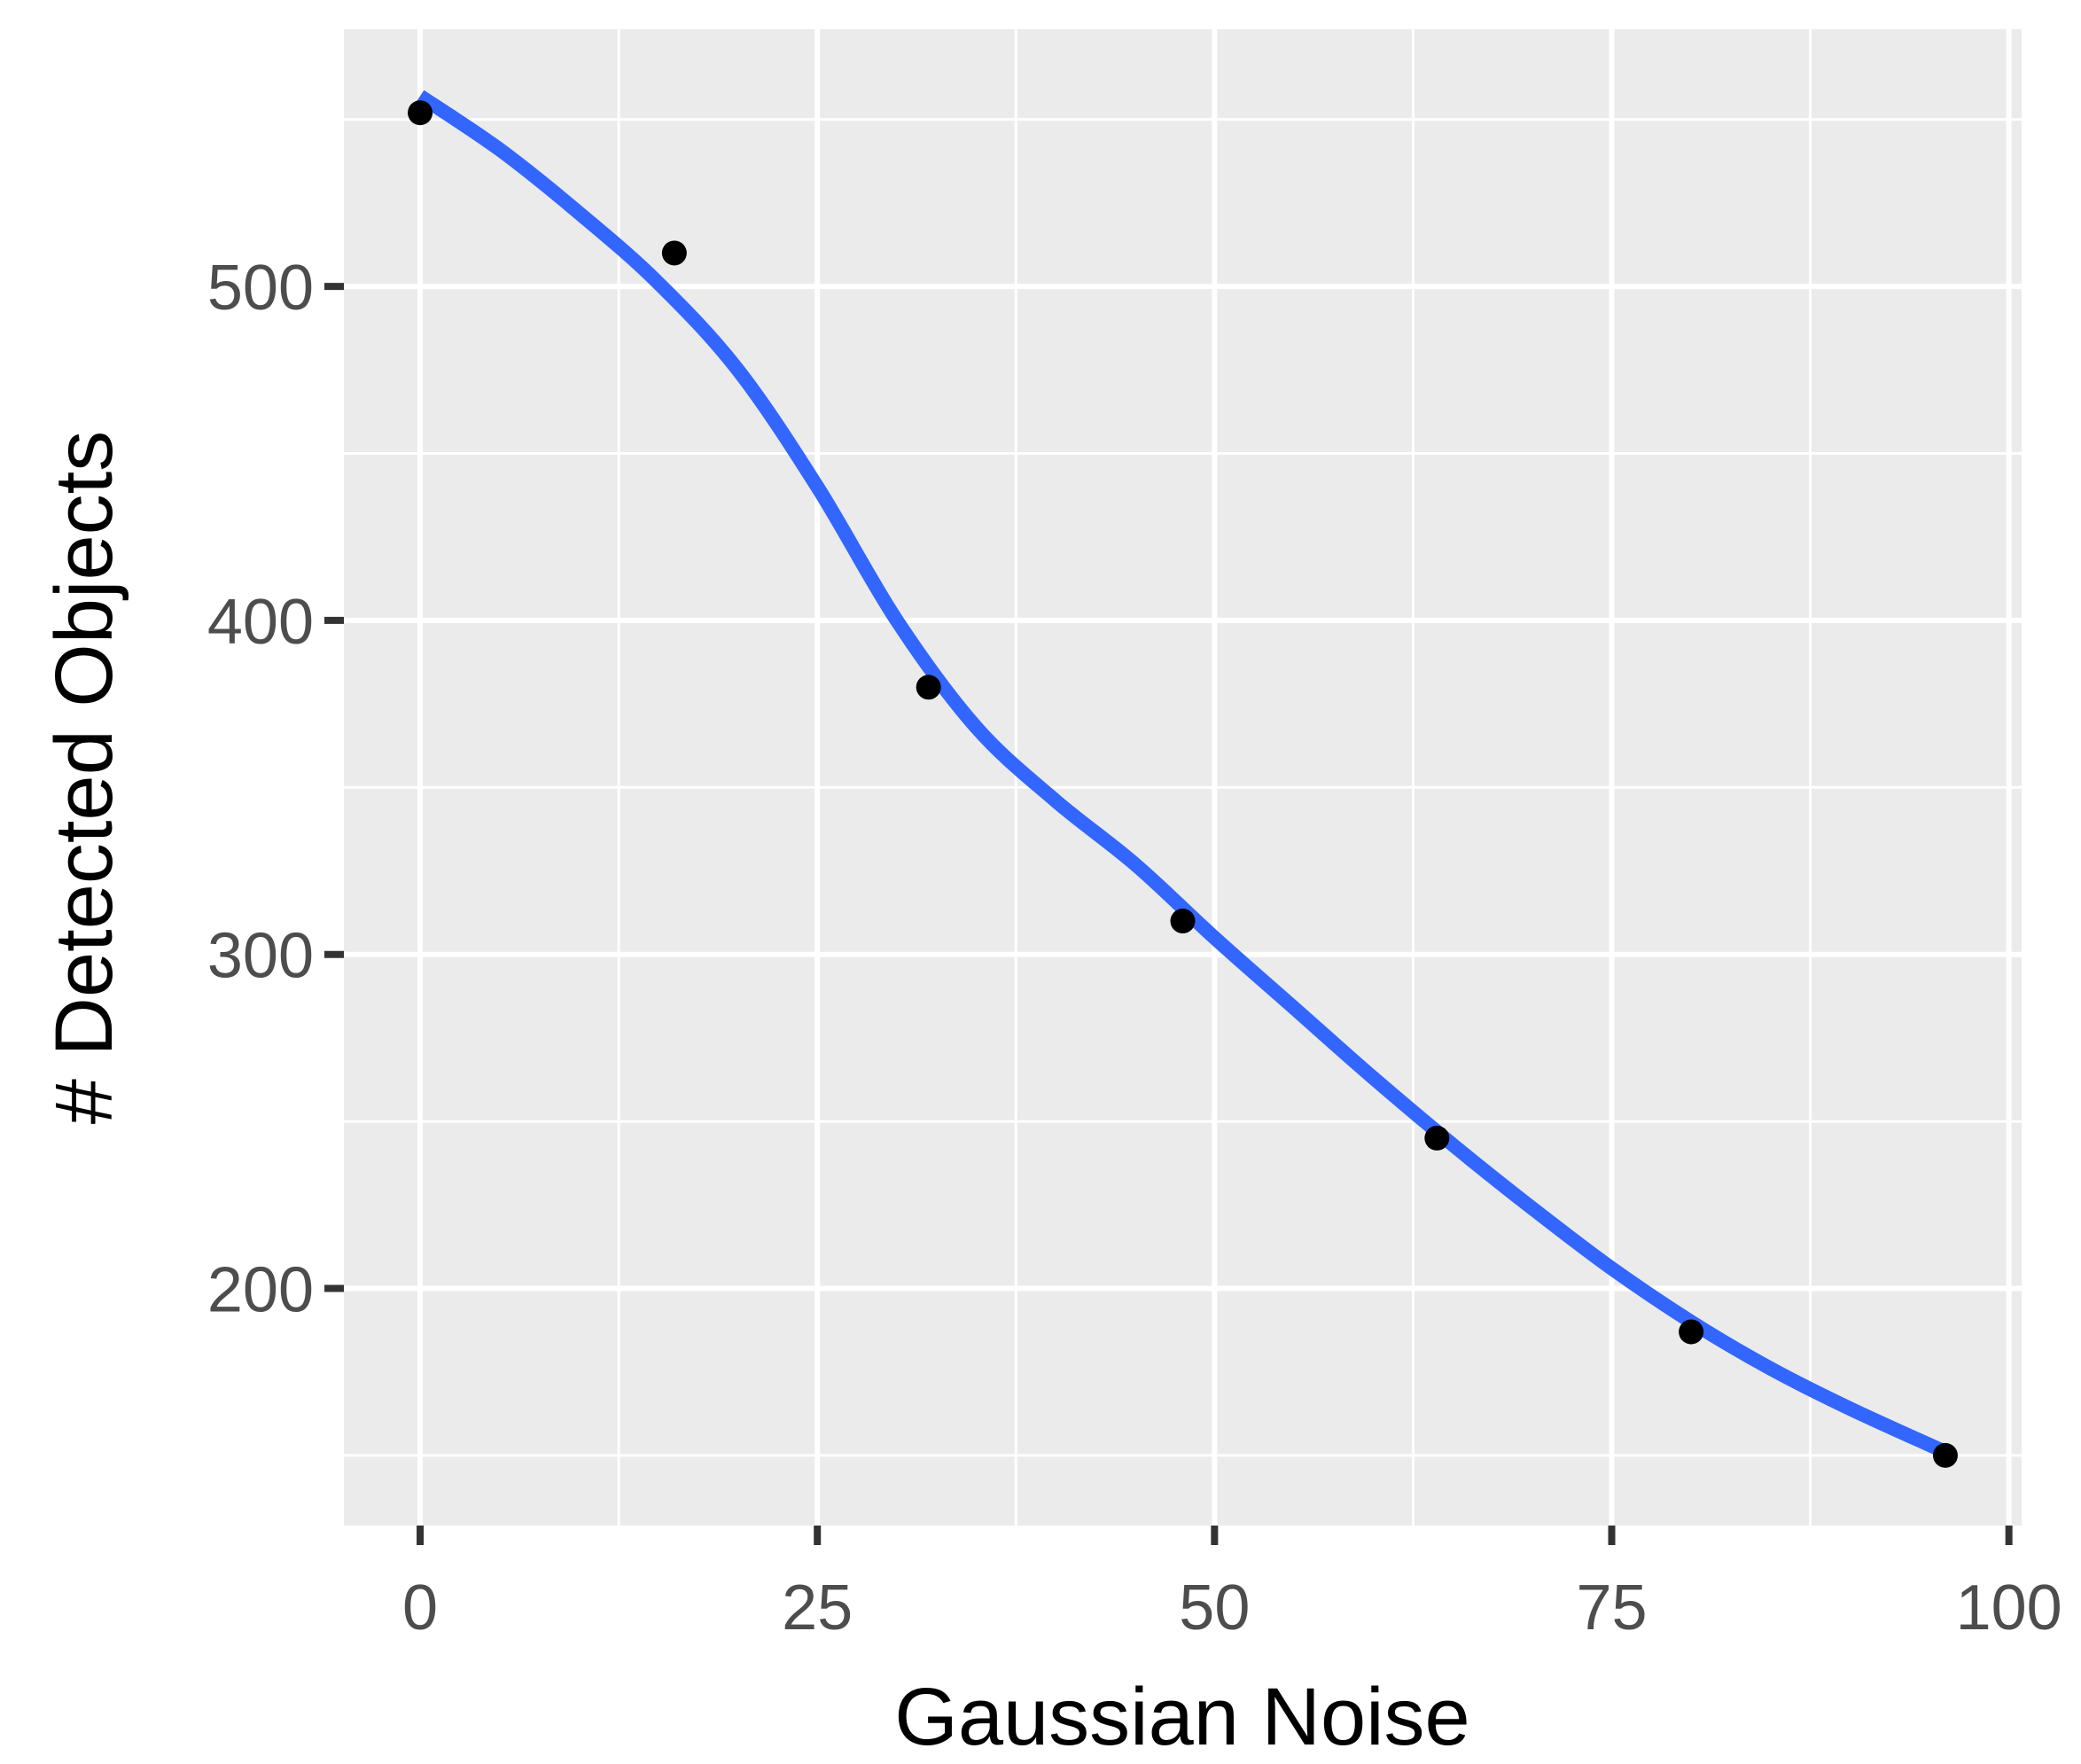 Image resolution: width=2081 pixels, height=1764 pixels. Describe the element at coordinates (1181, 1717) in the screenshot. I see `x-axis-title: Gaussian Noise` at that location.